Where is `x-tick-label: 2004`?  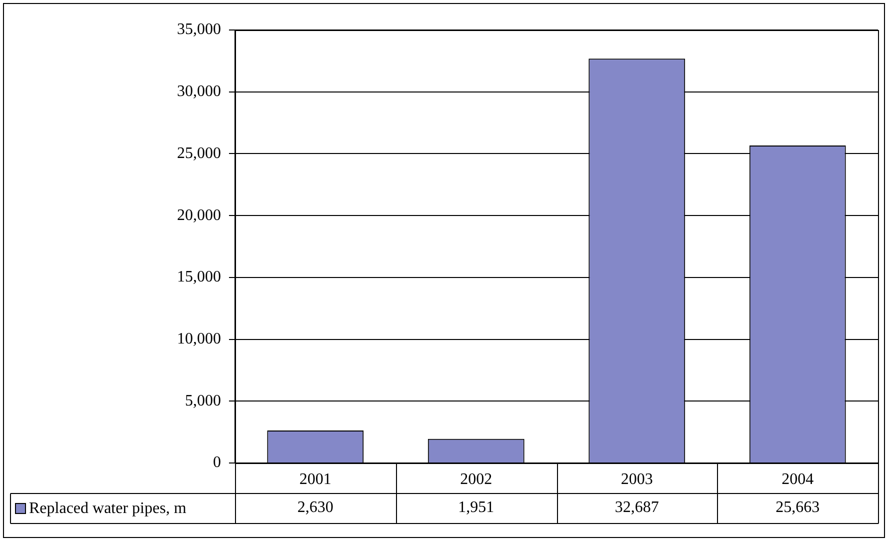 x-tick-label: 2004 is located at coordinates (798, 479).